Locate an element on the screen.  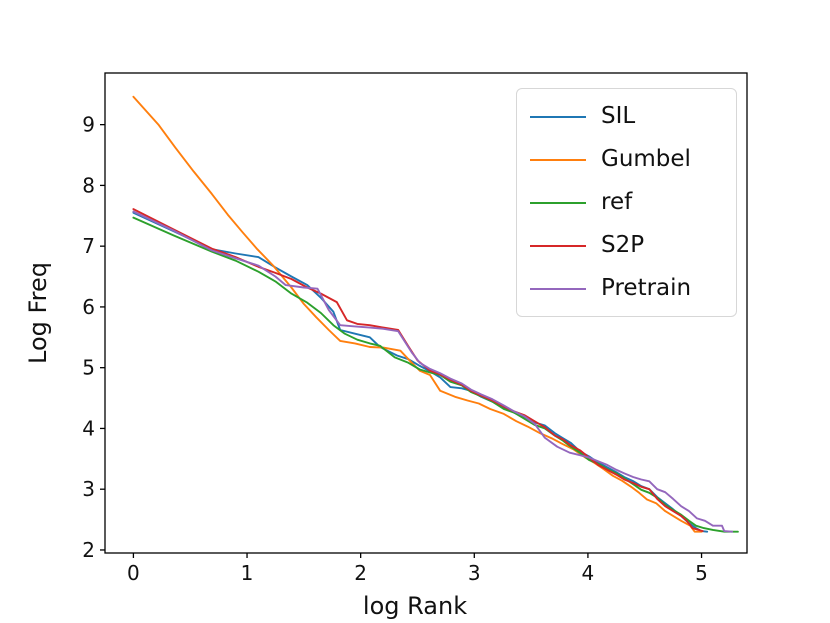
legend-entry-sil: SIL is located at coordinates (626, 116).